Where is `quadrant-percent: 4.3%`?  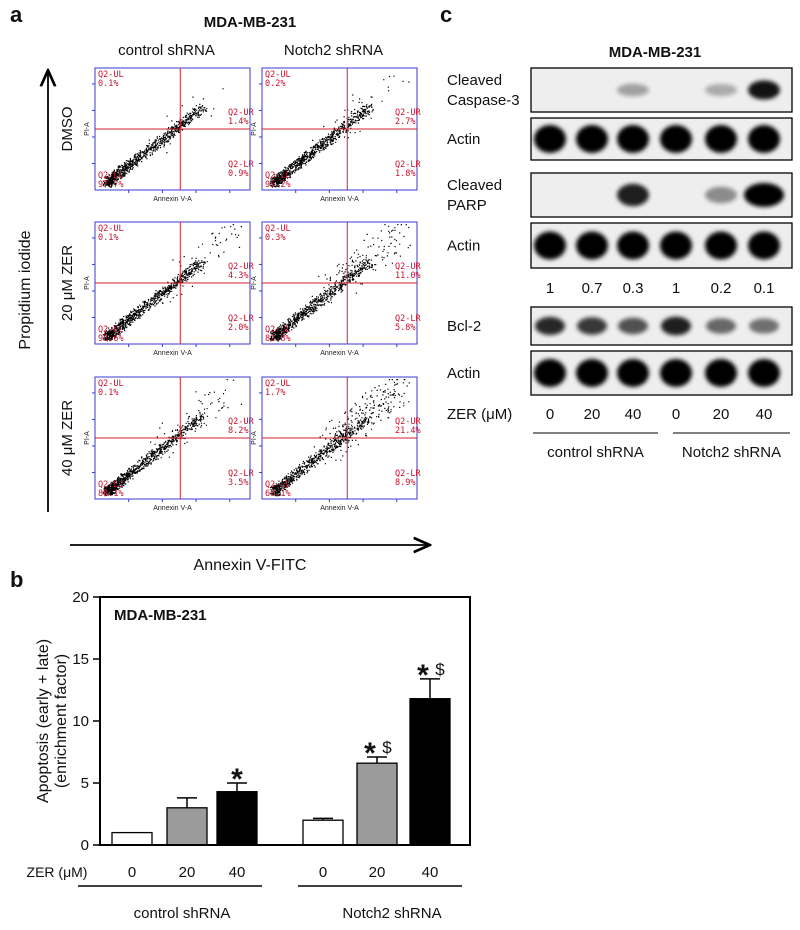
quadrant-percent: 4.3% is located at coordinates (238, 276).